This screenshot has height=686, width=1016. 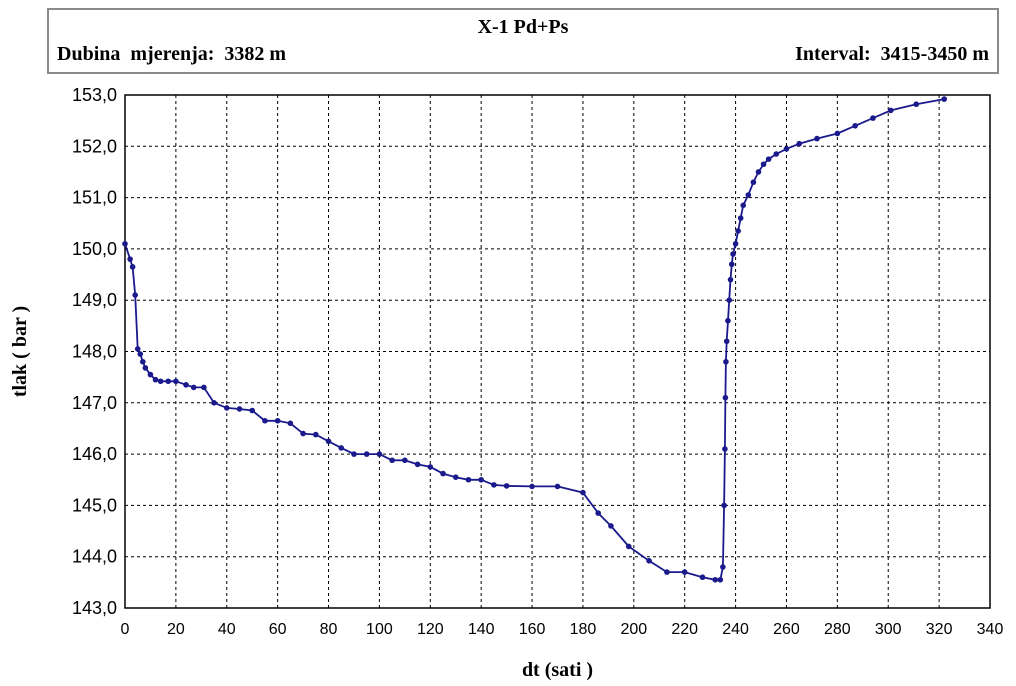 What do you see at coordinates (837, 629) in the screenshot?
I see `x-tick-label: 280` at bounding box center [837, 629].